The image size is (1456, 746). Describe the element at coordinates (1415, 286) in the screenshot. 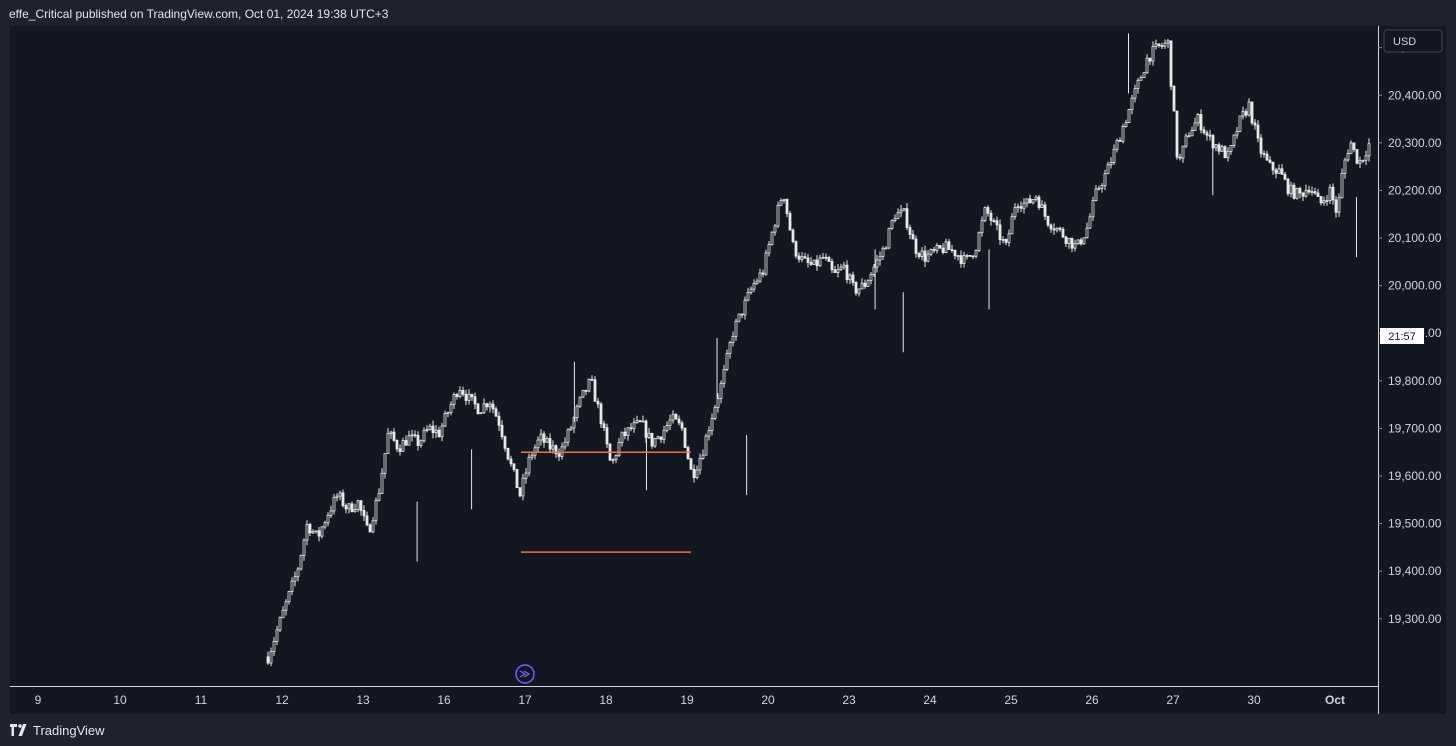

I see `price-tick-label: 20,000.00` at that location.